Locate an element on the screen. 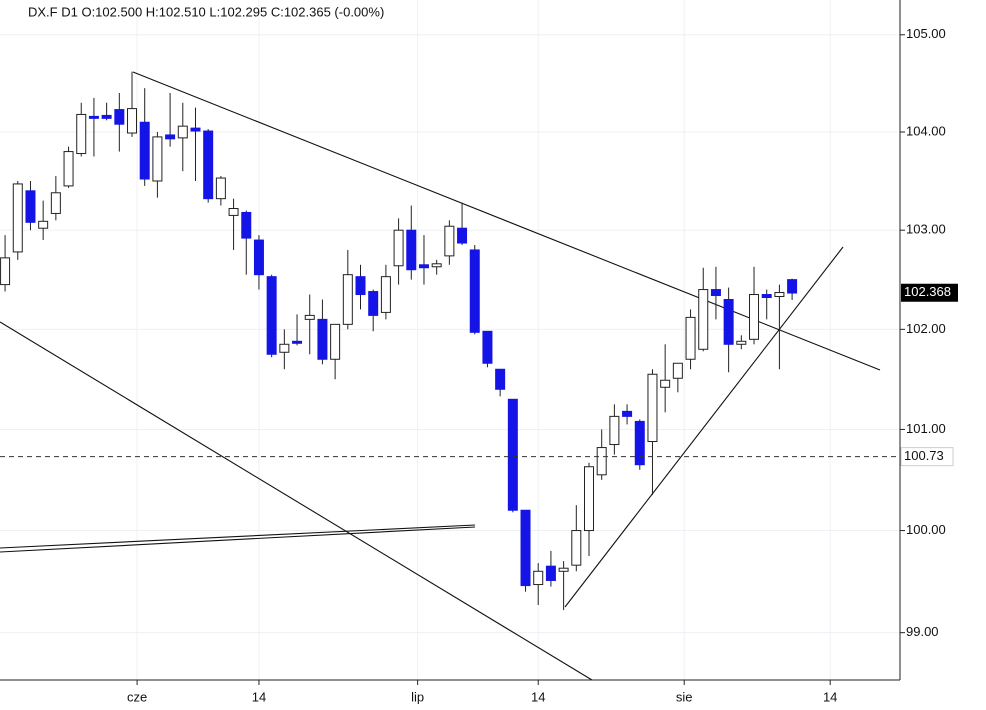  x-tick-label: sie is located at coordinates (684, 696).